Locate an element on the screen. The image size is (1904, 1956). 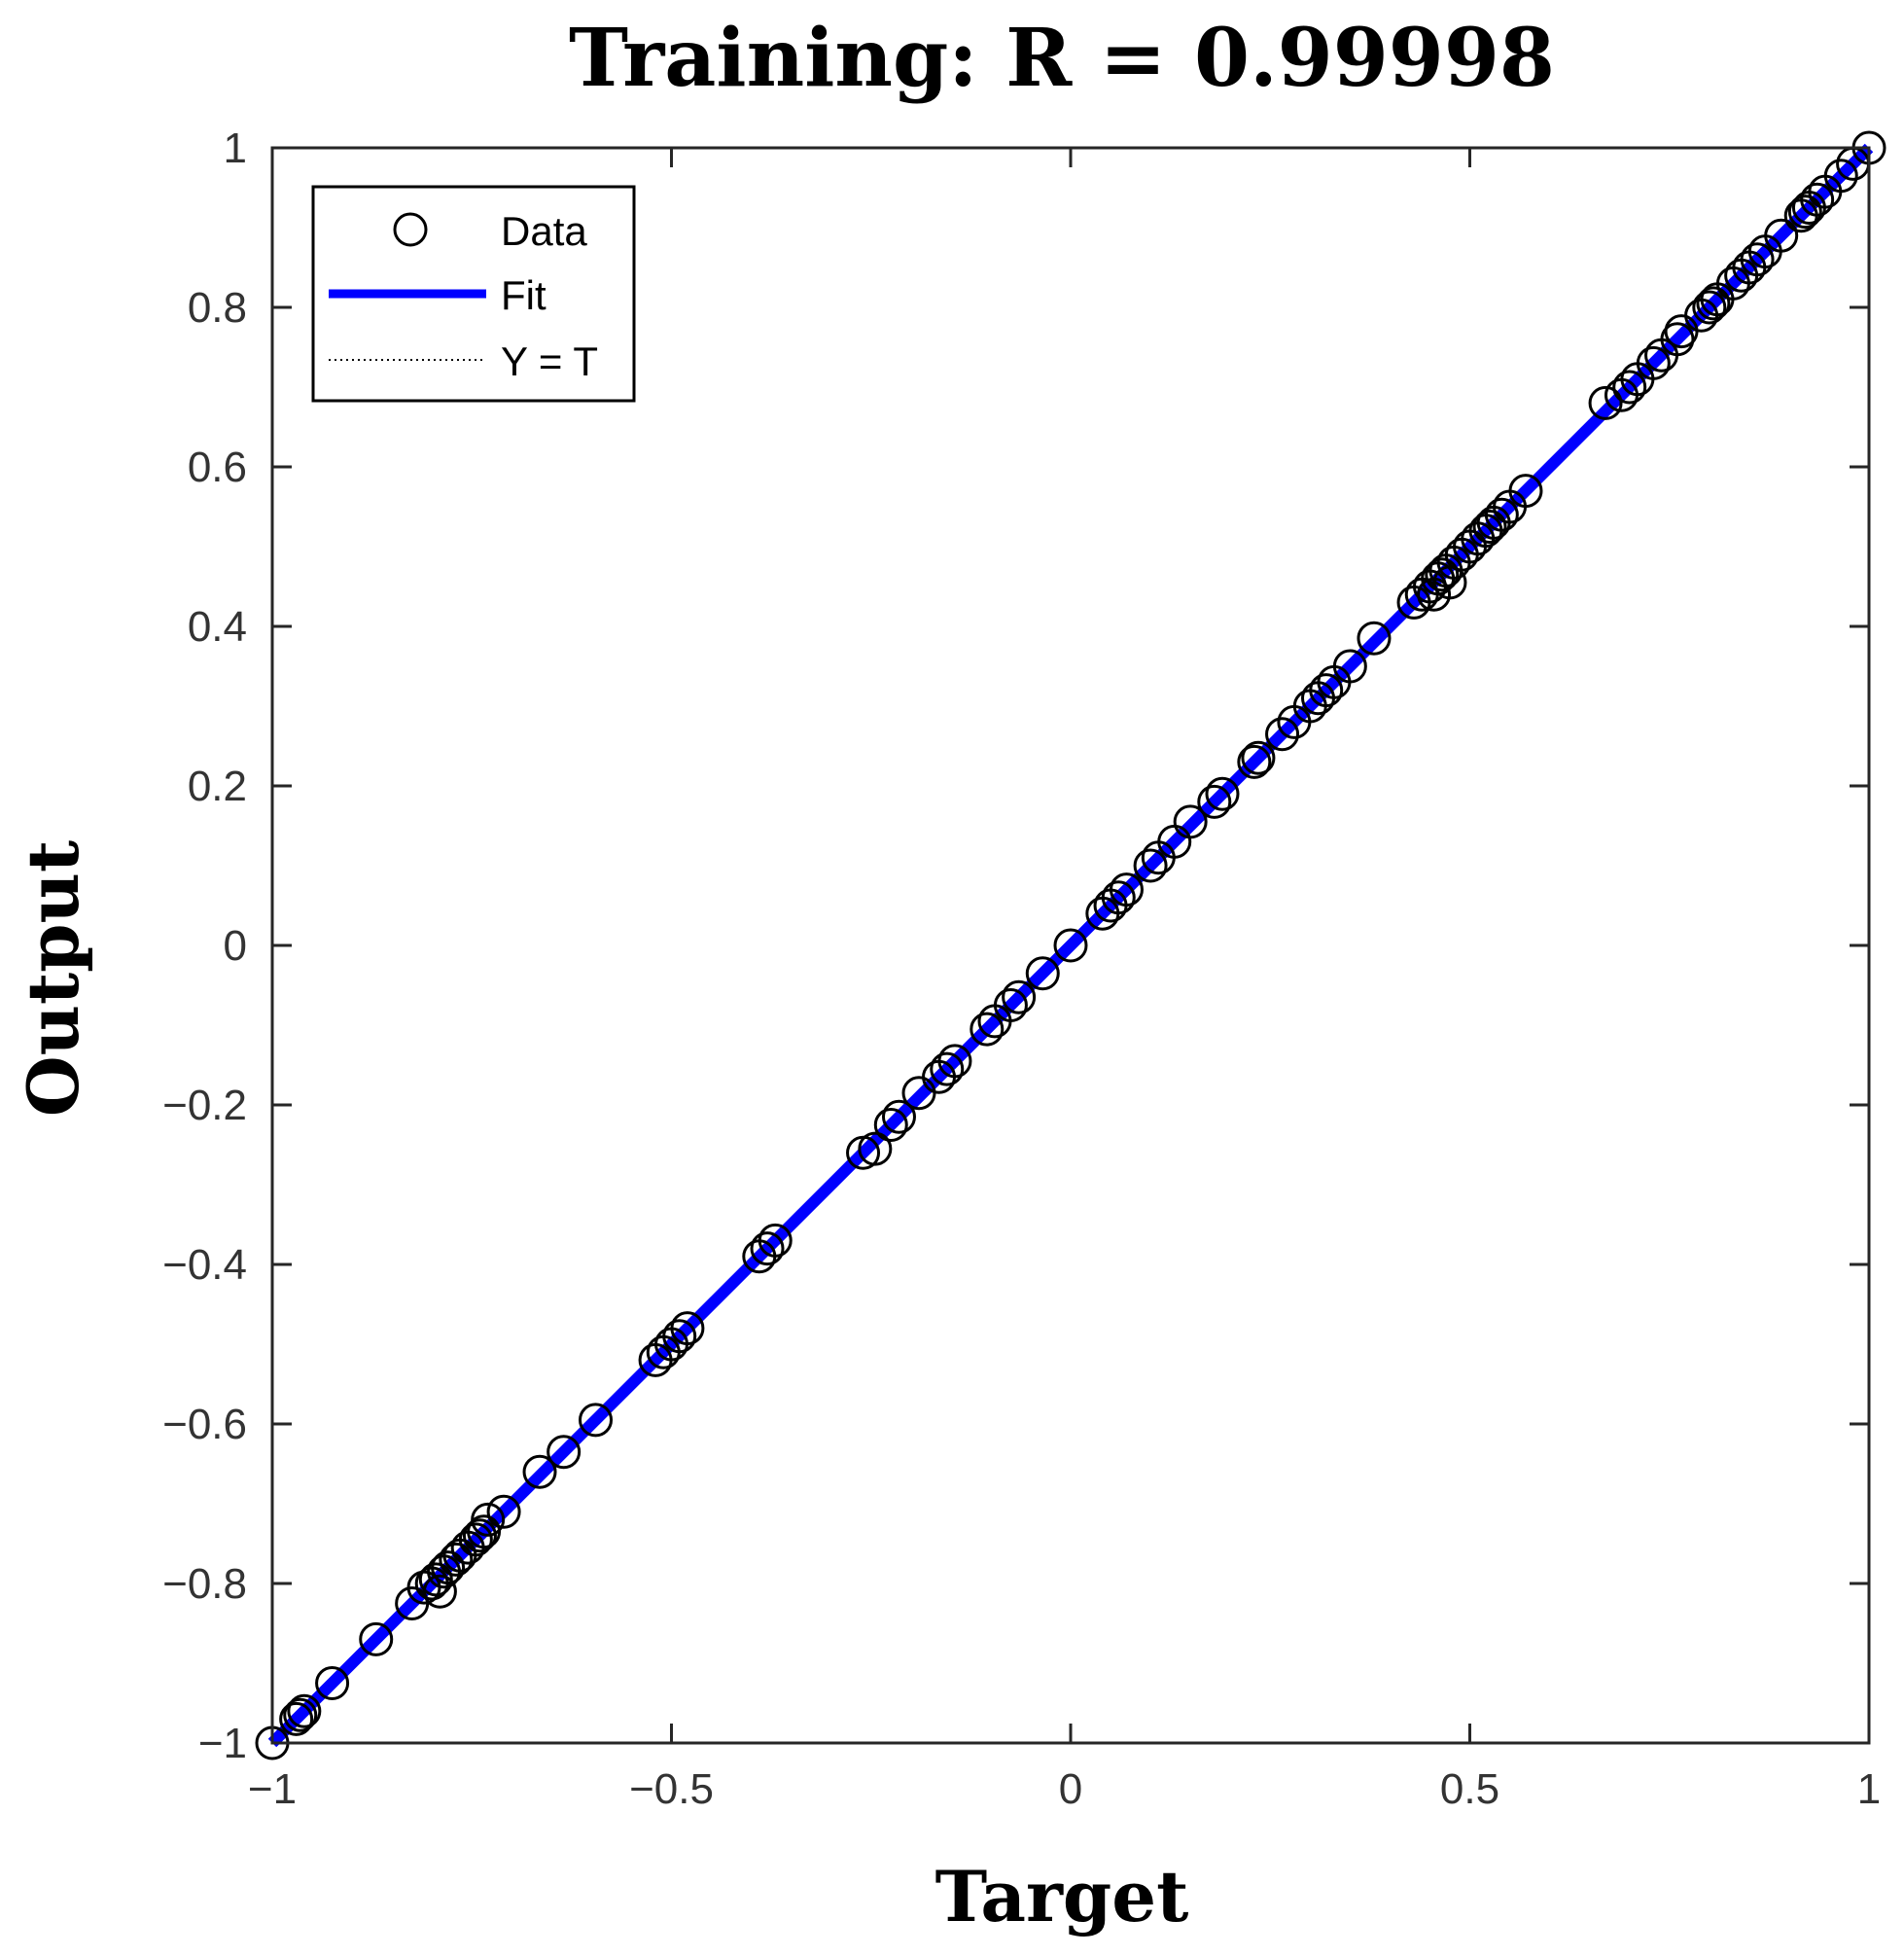
y-tick-label: 0.4 is located at coordinates (217, 627).